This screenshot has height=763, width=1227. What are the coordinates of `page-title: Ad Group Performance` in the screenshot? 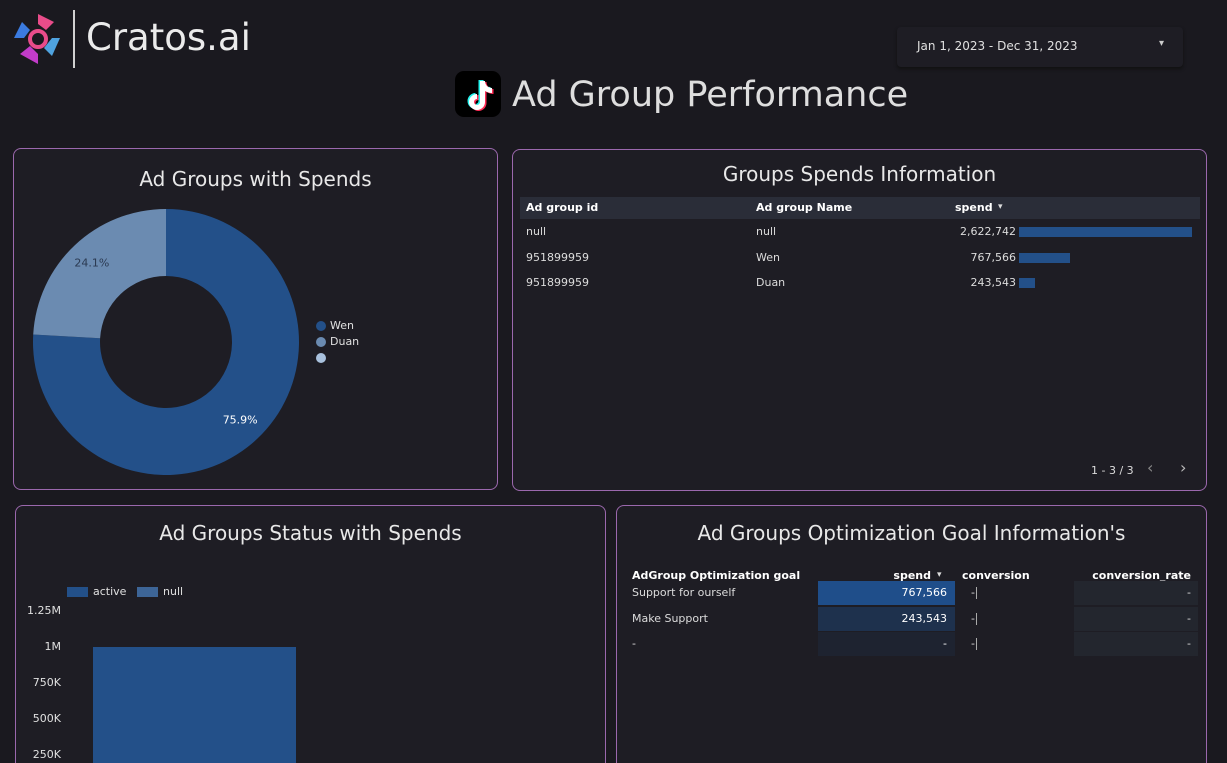 It's located at (710, 95).